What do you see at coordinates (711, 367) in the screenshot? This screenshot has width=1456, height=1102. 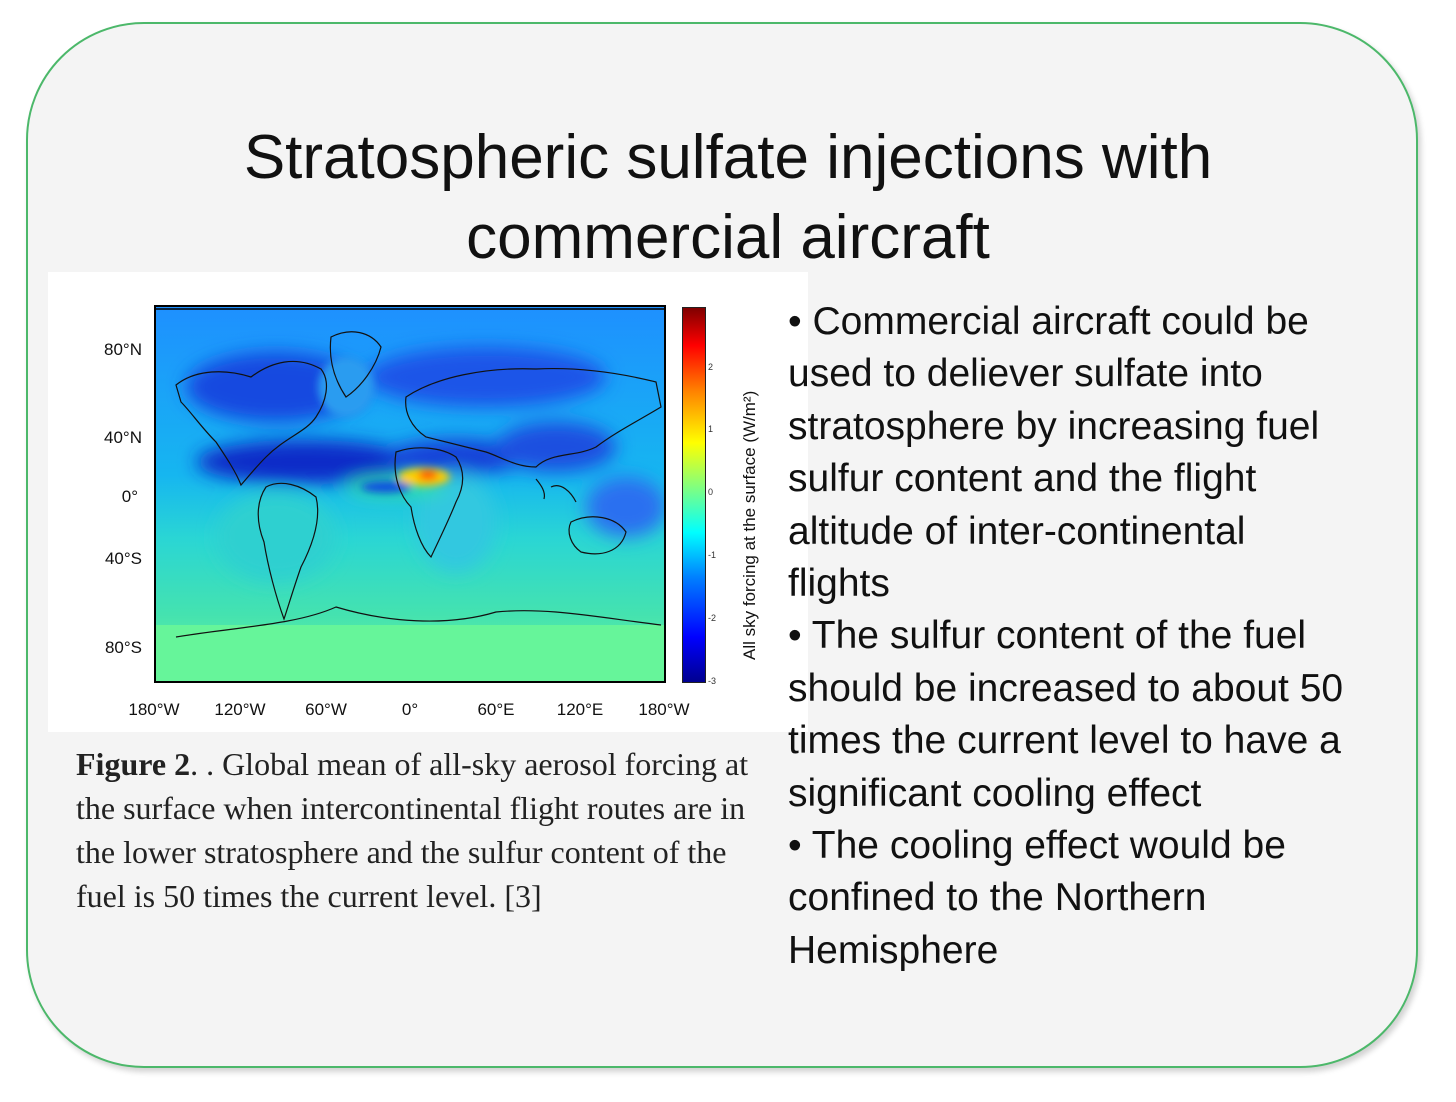 I see `colorbar-tick: 2` at bounding box center [711, 367].